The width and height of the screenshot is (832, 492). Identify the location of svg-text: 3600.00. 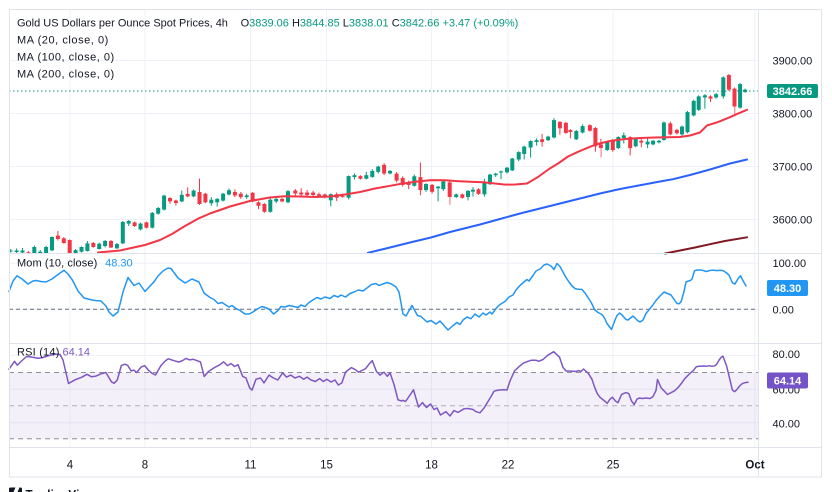
(793, 221).